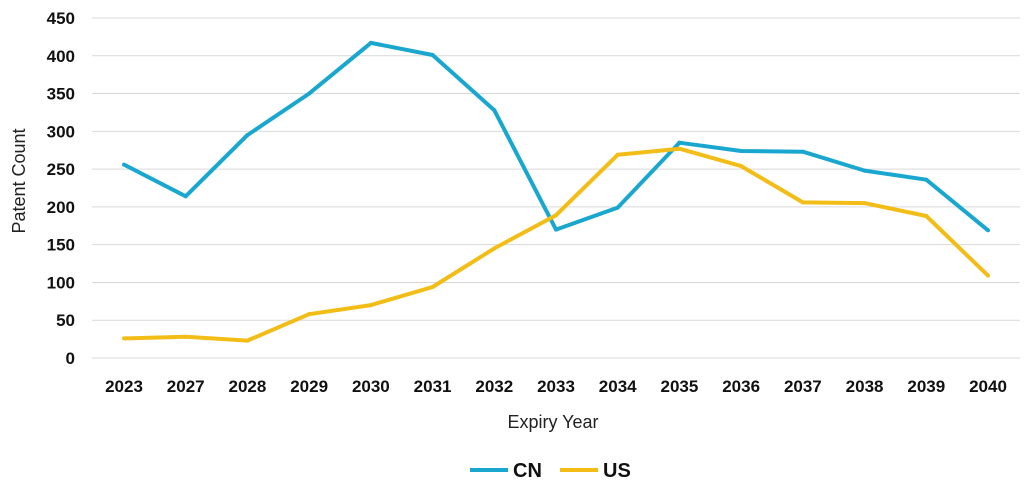  What do you see at coordinates (61, 18) in the screenshot?
I see `y-tick-label: 450` at bounding box center [61, 18].